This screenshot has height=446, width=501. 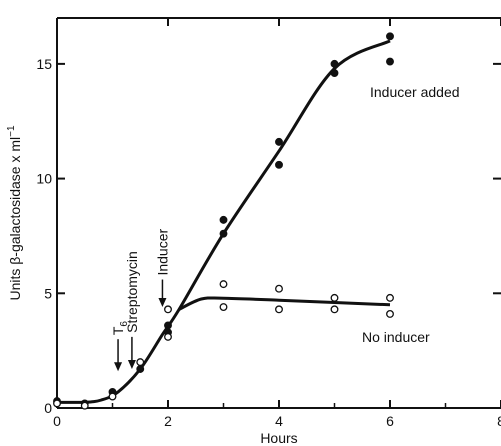 What do you see at coordinates (278, 438) in the screenshot?
I see `x-axis-title: Hours` at bounding box center [278, 438].